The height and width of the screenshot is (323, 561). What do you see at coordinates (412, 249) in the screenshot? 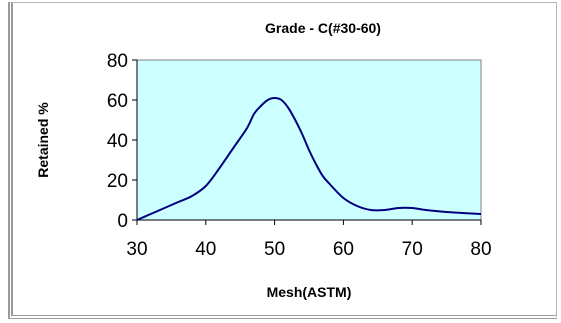
I see `x-tick-label: 70` at bounding box center [412, 249].